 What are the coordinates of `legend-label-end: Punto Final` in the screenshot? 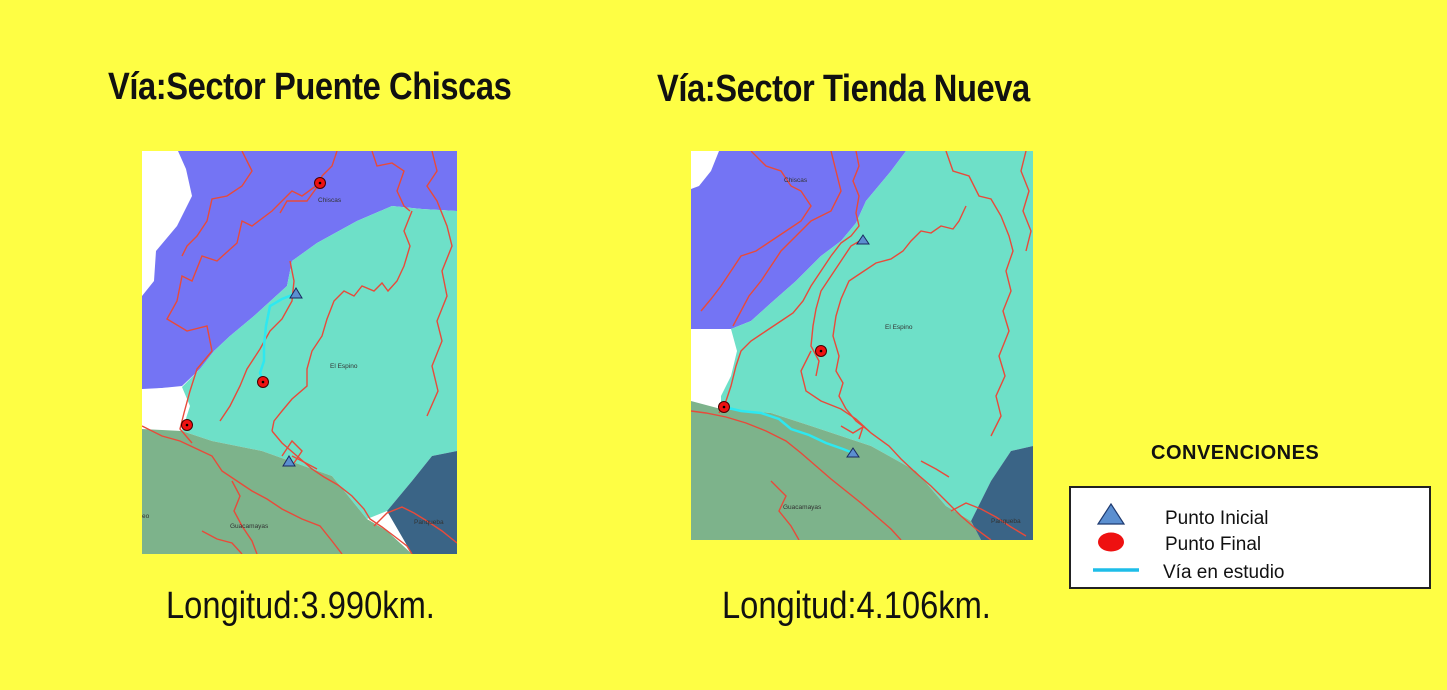 It's located at (1213, 544).